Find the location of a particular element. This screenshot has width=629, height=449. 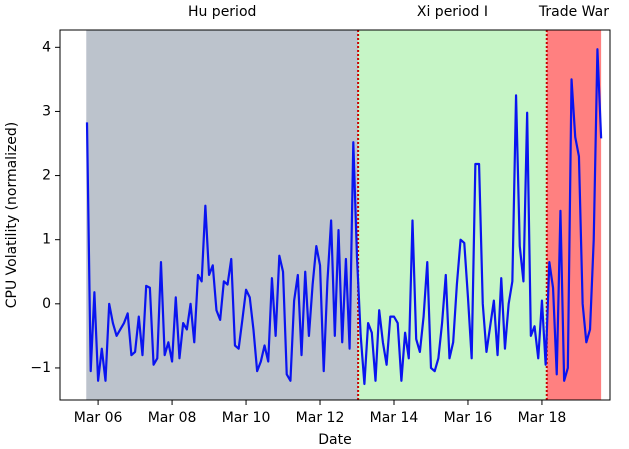

x-tick-label: Mar 10 is located at coordinates (246, 418).